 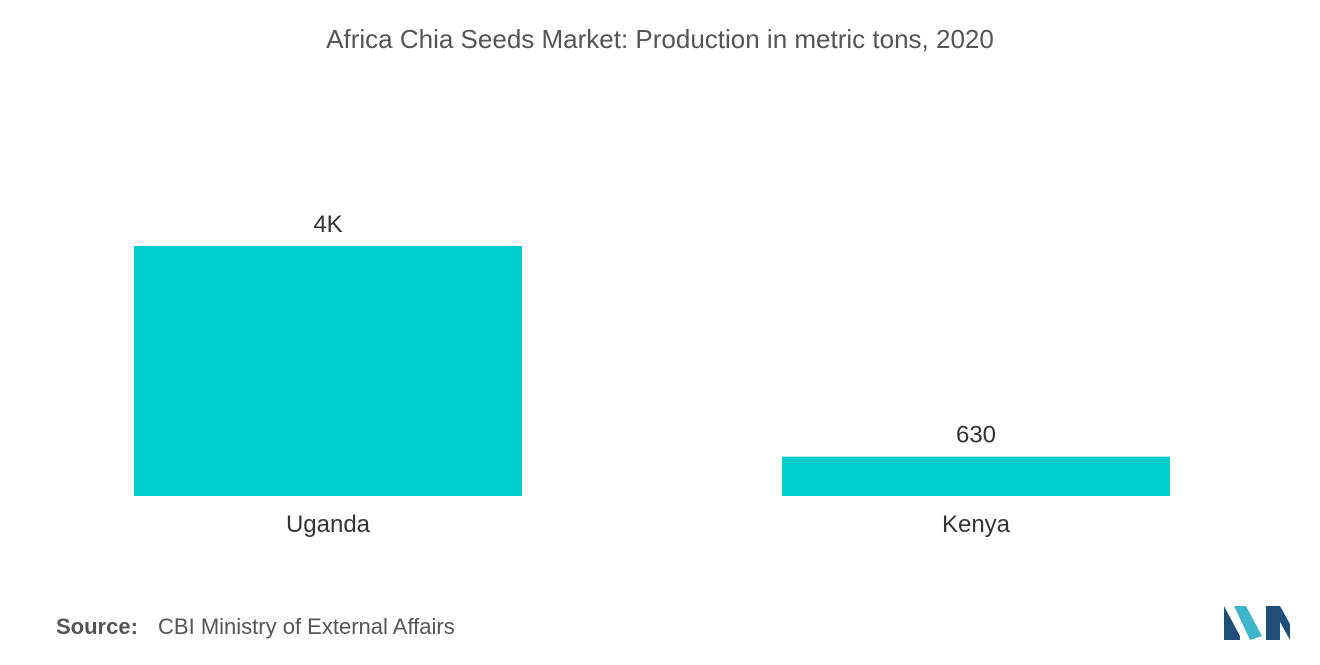 I want to click on category-label-kenya: Kenya, so click(x=976, y=524).